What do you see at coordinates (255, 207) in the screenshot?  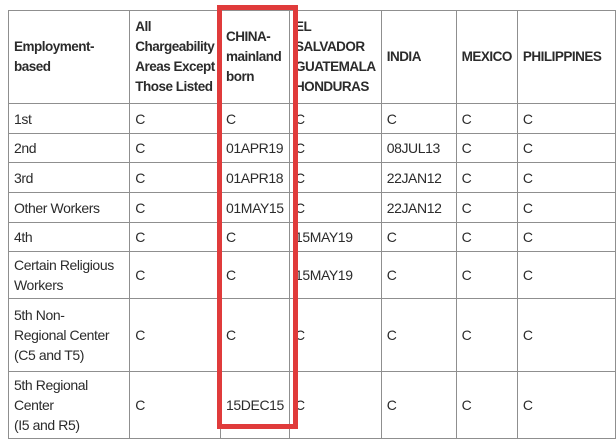 I see `date-cell: 01MAY15` at bounding box center [255, 207].